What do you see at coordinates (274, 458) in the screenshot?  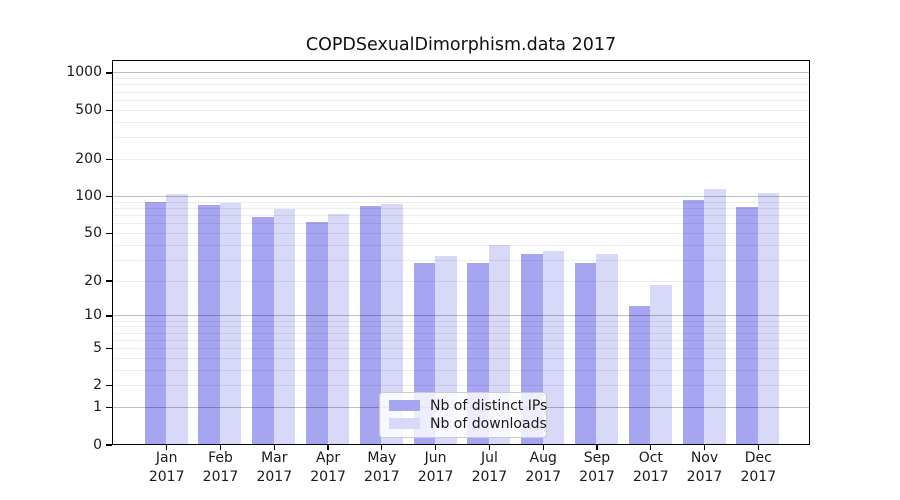 I see `x-tick-month-text: Mar` at bounding box center [274, 458].